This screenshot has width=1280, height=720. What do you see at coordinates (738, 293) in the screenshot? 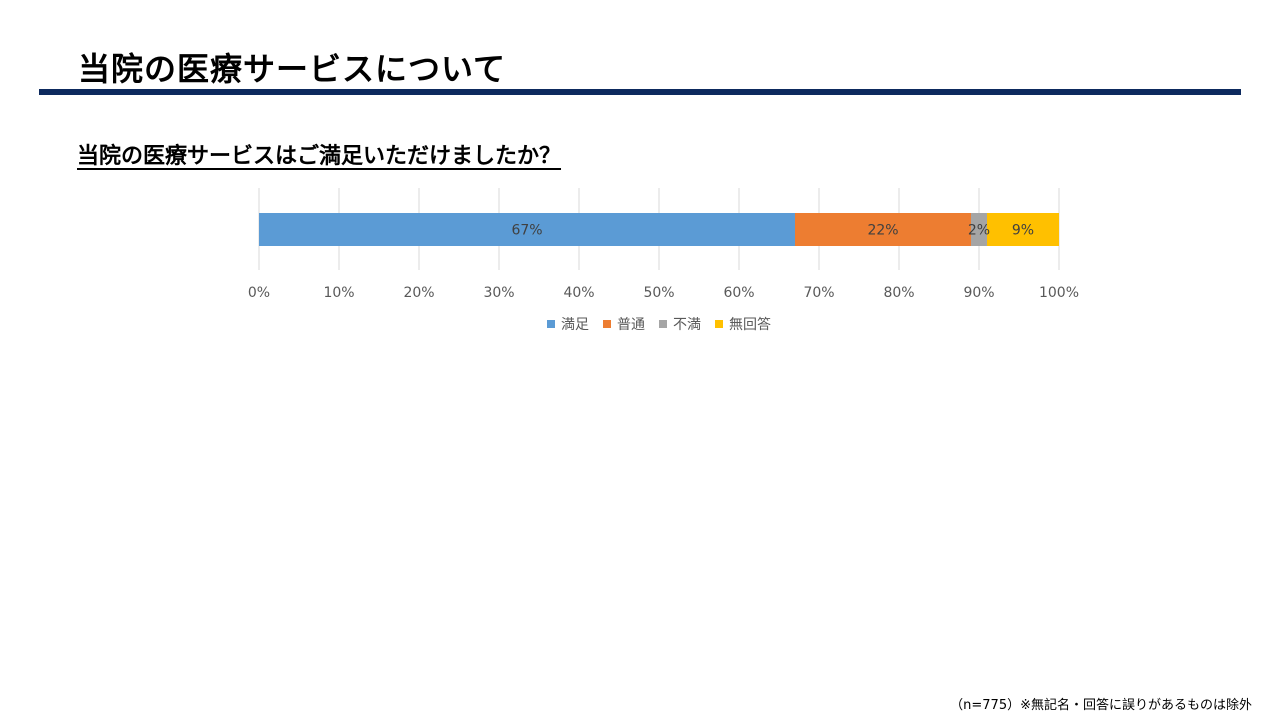
I see `x-tick-label: 60%` at bounding box center [738, 293].